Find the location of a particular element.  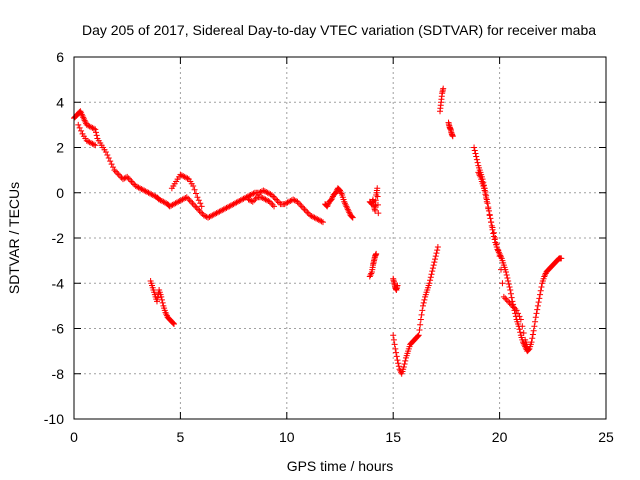

y-tick-label: 6 is located at coordinates (60, 57).